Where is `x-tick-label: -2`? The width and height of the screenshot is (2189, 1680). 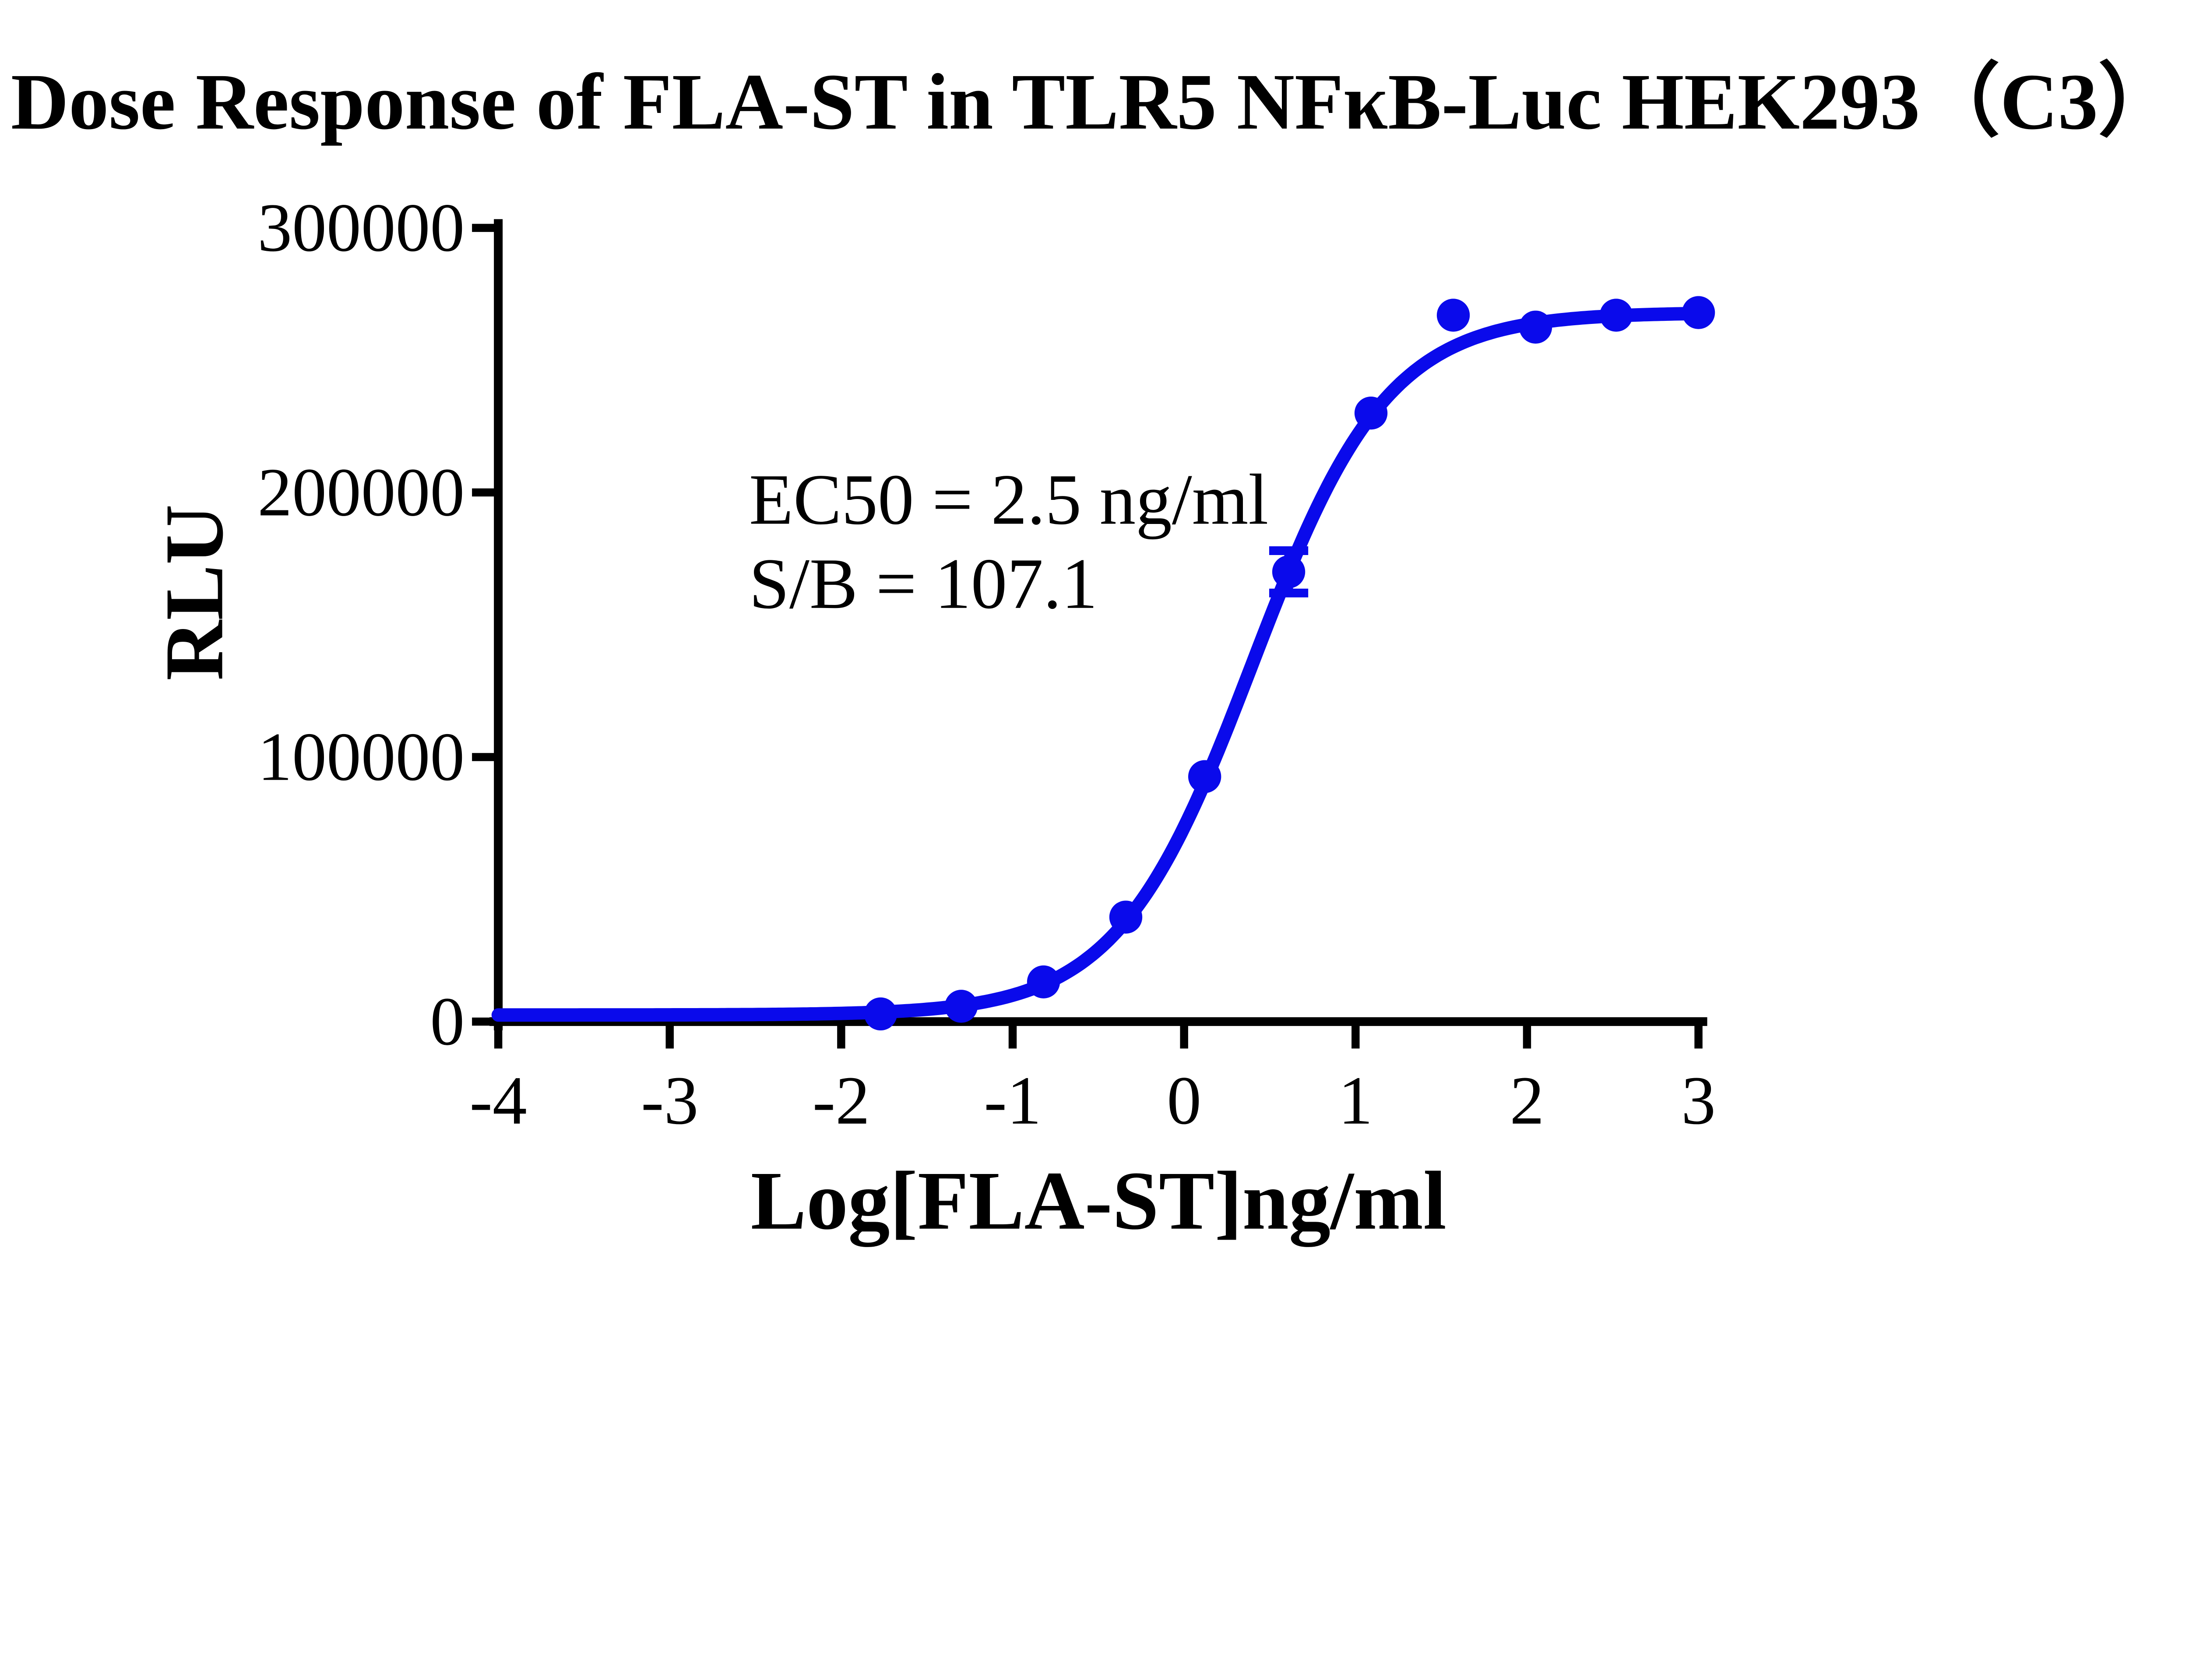 x-tick-label: -2 is located at coordinates (842, 1101).